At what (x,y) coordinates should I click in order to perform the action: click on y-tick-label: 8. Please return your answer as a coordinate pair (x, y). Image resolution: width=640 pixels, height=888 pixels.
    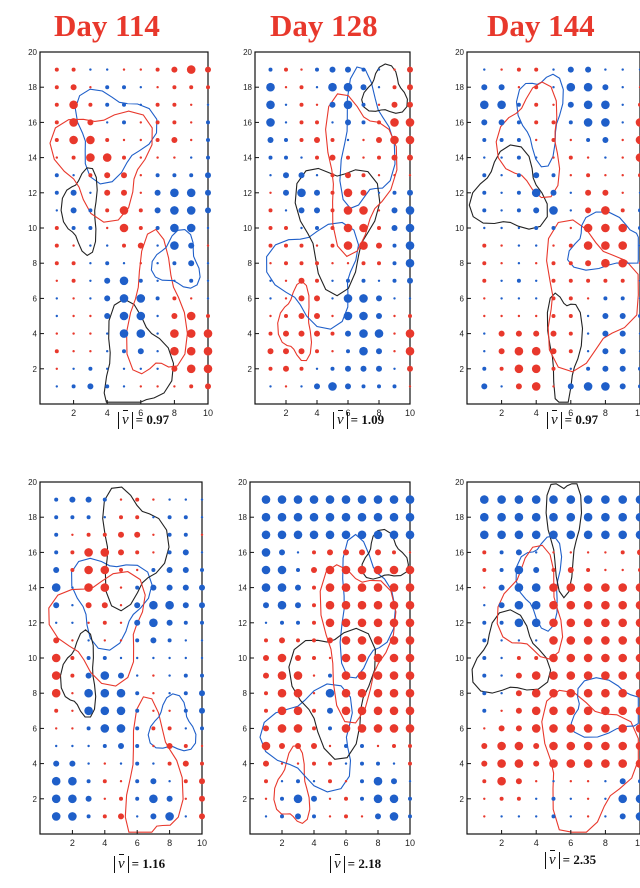
    Looking at the image, I should click on (462, 693).